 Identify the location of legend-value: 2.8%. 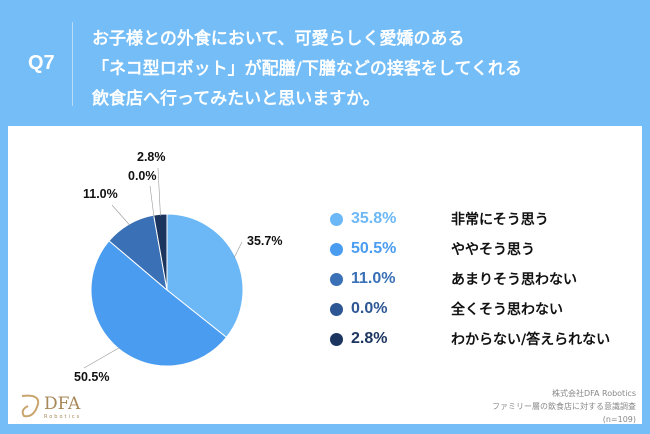
(369, 338).